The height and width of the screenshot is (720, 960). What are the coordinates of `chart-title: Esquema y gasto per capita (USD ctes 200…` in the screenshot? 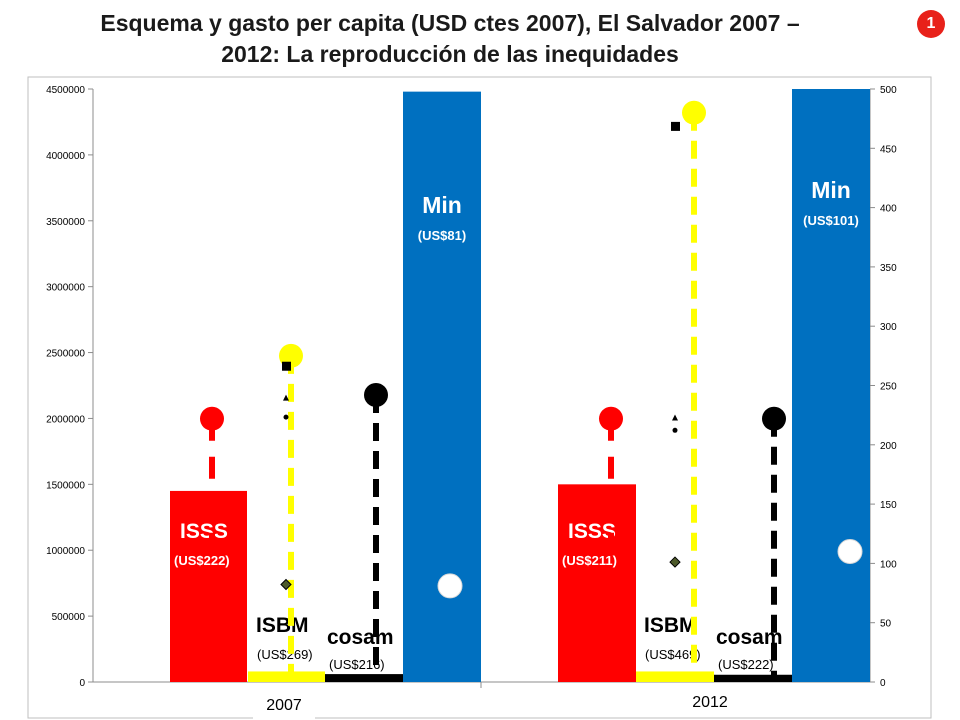 It's located at (450, 39).